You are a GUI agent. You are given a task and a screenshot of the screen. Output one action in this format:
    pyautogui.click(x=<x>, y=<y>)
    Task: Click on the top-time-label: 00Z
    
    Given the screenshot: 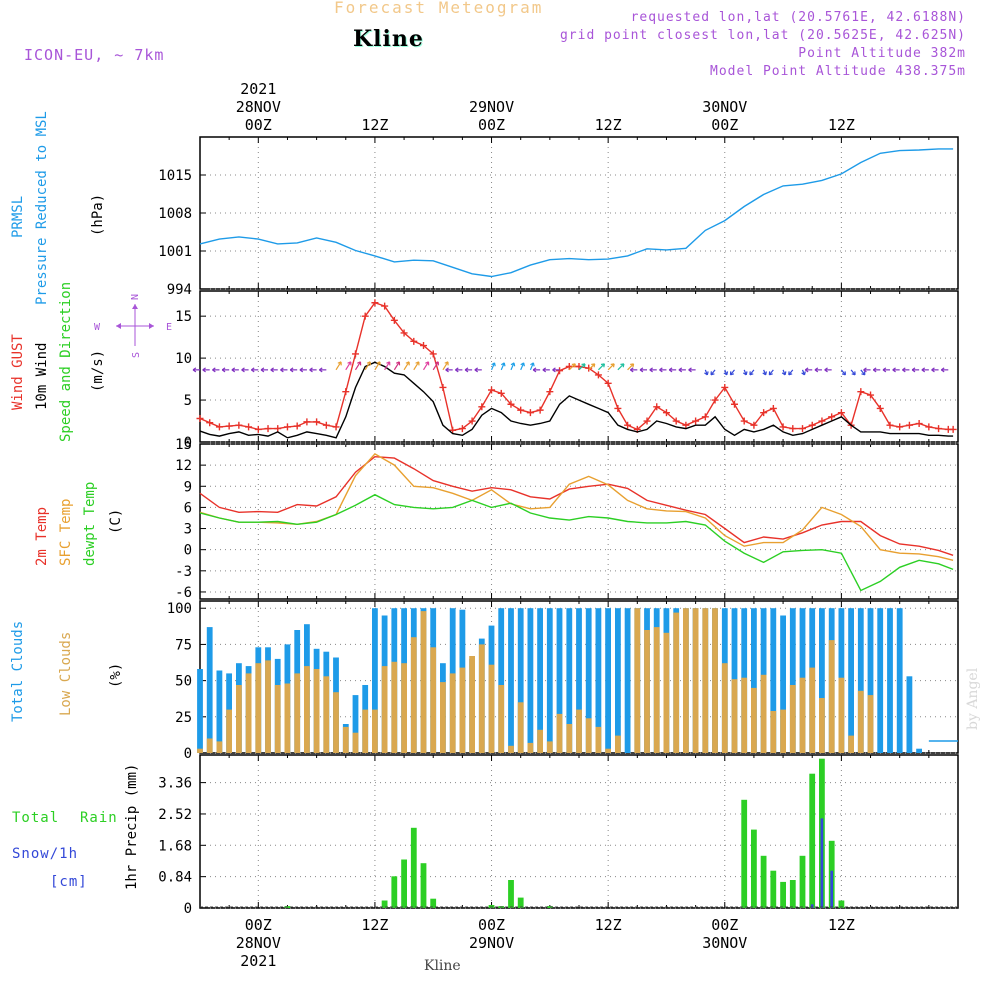 What is the action you would take?
    pyautogui.click(x=724, y=125)
    